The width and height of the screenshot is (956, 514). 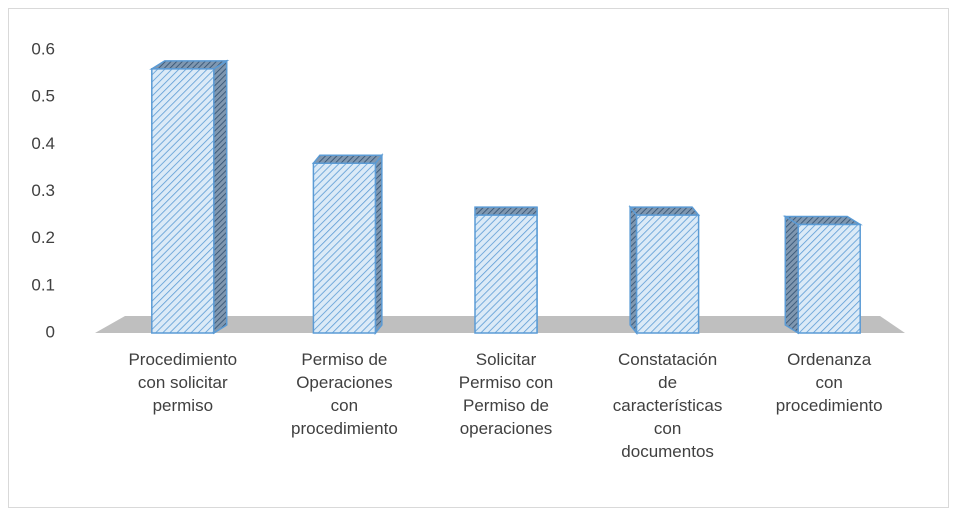 I want to click on y-tick-label: 0, so click(x=50, y=331).